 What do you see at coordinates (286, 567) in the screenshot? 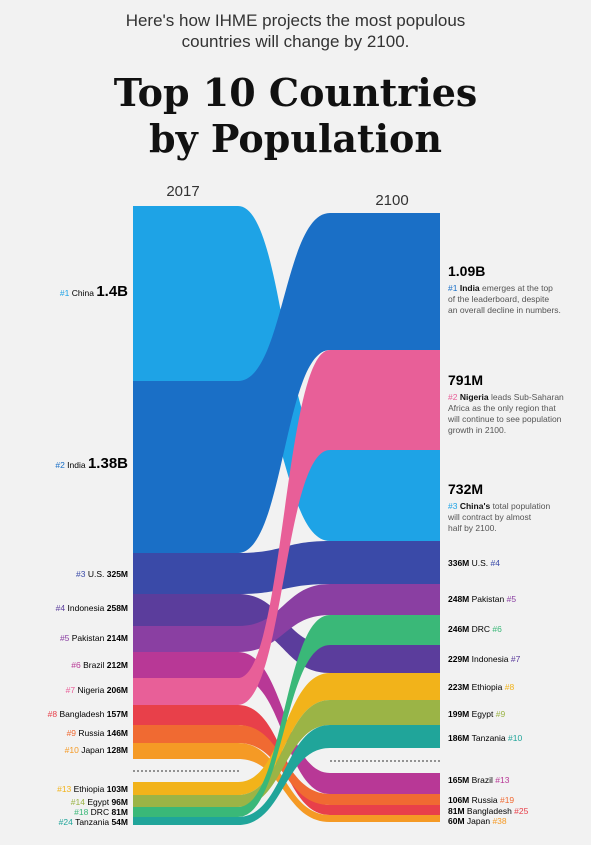
I see `flow-u-s` at bounding box center [286, 567].